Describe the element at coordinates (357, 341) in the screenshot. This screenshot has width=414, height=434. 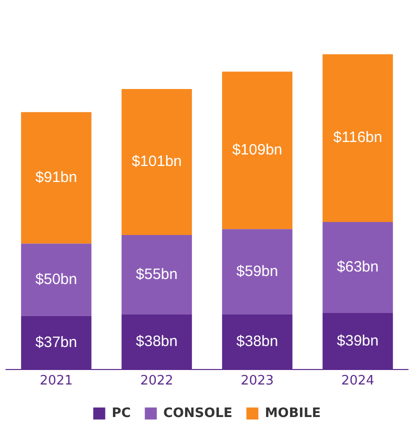
I see `data-label: $39bn` at that location.